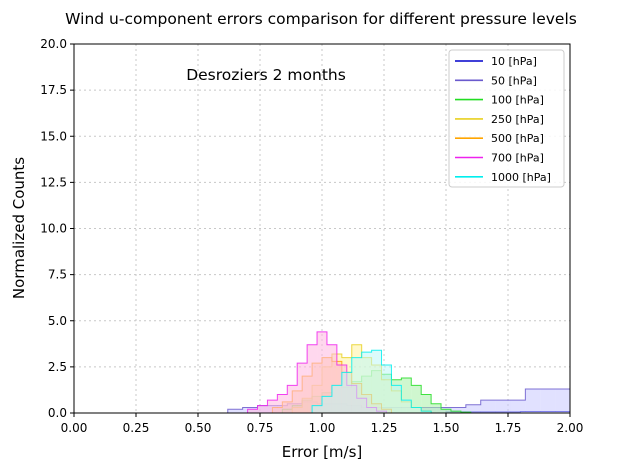 The image size is (631, 470). I want to click on legend-entry: 700 [hPa], so click(517, 158).